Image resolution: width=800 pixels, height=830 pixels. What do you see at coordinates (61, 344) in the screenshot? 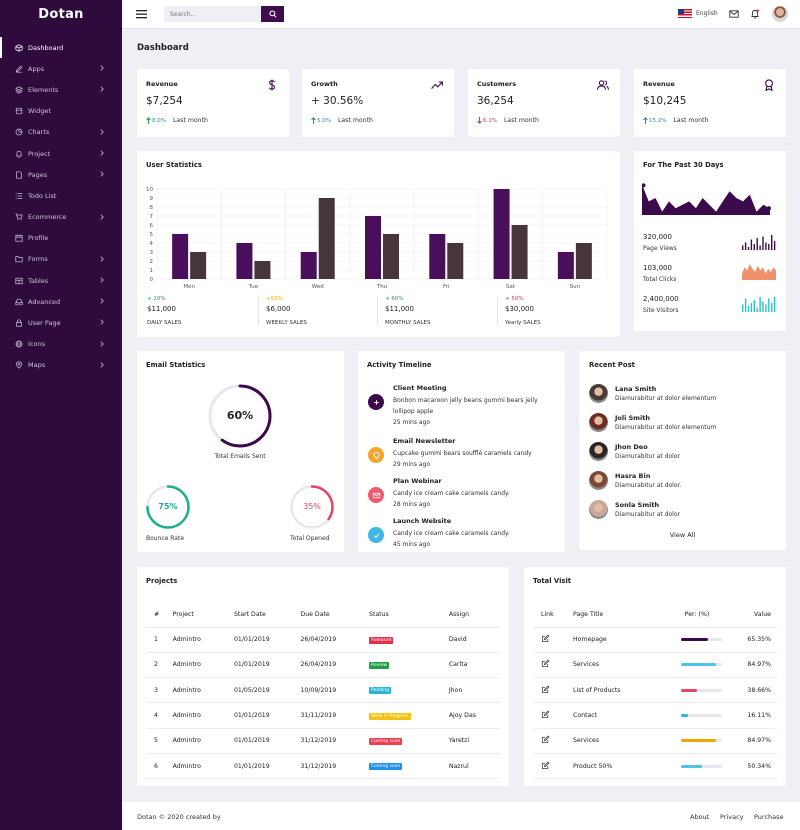
I see `sidebar-item-icons: Icons` at bounding box center [61, 344].